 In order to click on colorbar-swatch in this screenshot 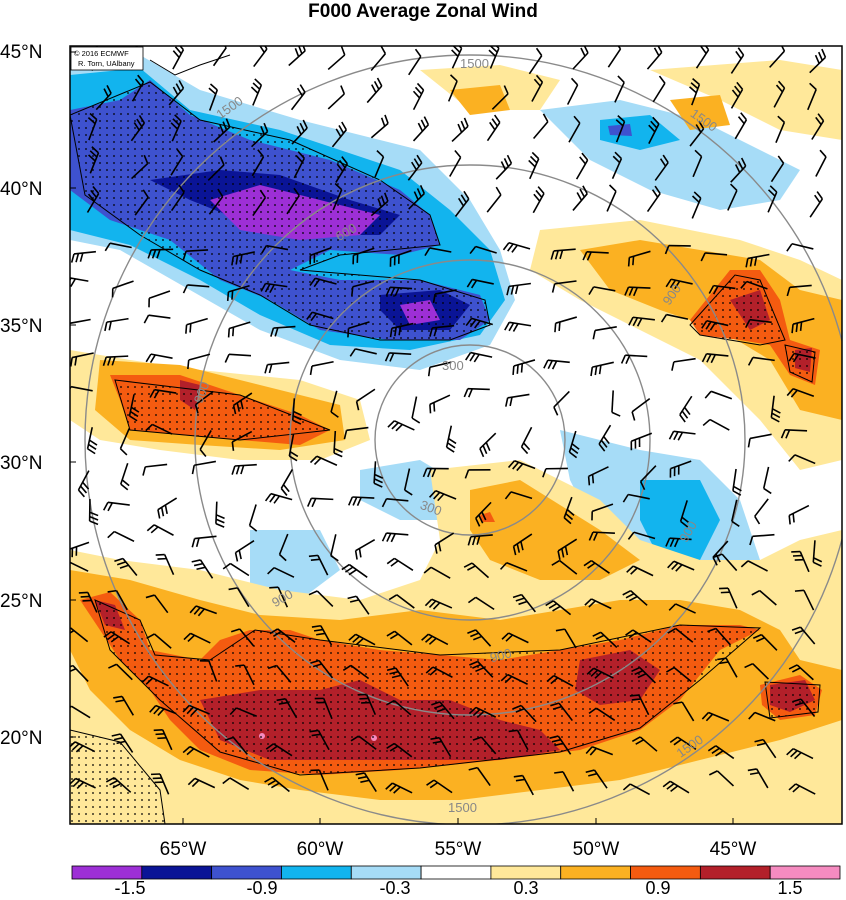, I will do `click(805, 872)`.